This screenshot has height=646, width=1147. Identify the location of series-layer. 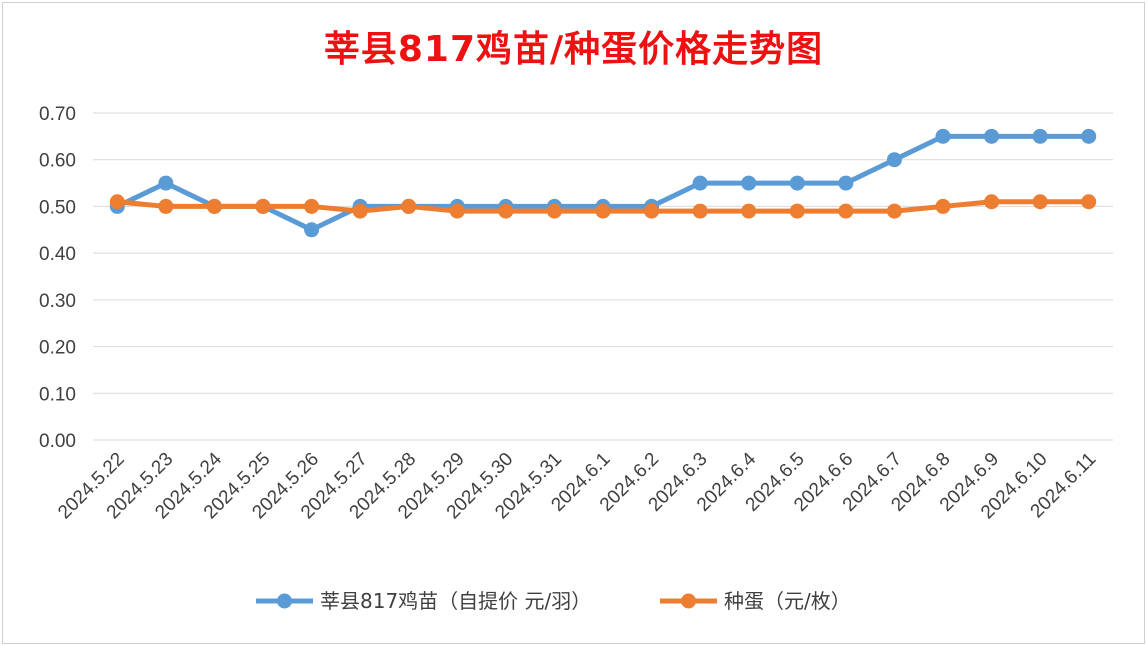
(603, 183).